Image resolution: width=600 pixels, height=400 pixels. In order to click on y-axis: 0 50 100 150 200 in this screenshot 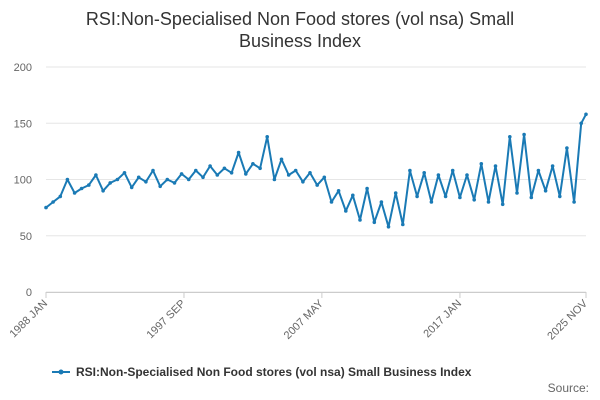, I will do `click(23, 180)`.